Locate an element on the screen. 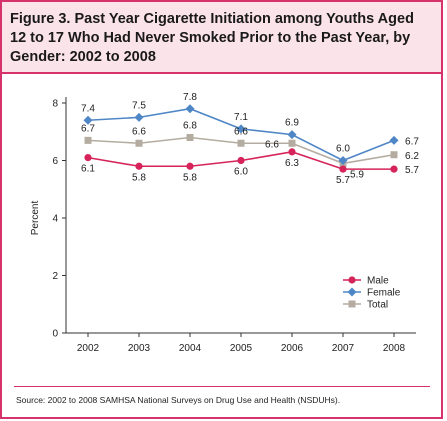  x-tick-label: 2007 is located at coordinates (343, 348).